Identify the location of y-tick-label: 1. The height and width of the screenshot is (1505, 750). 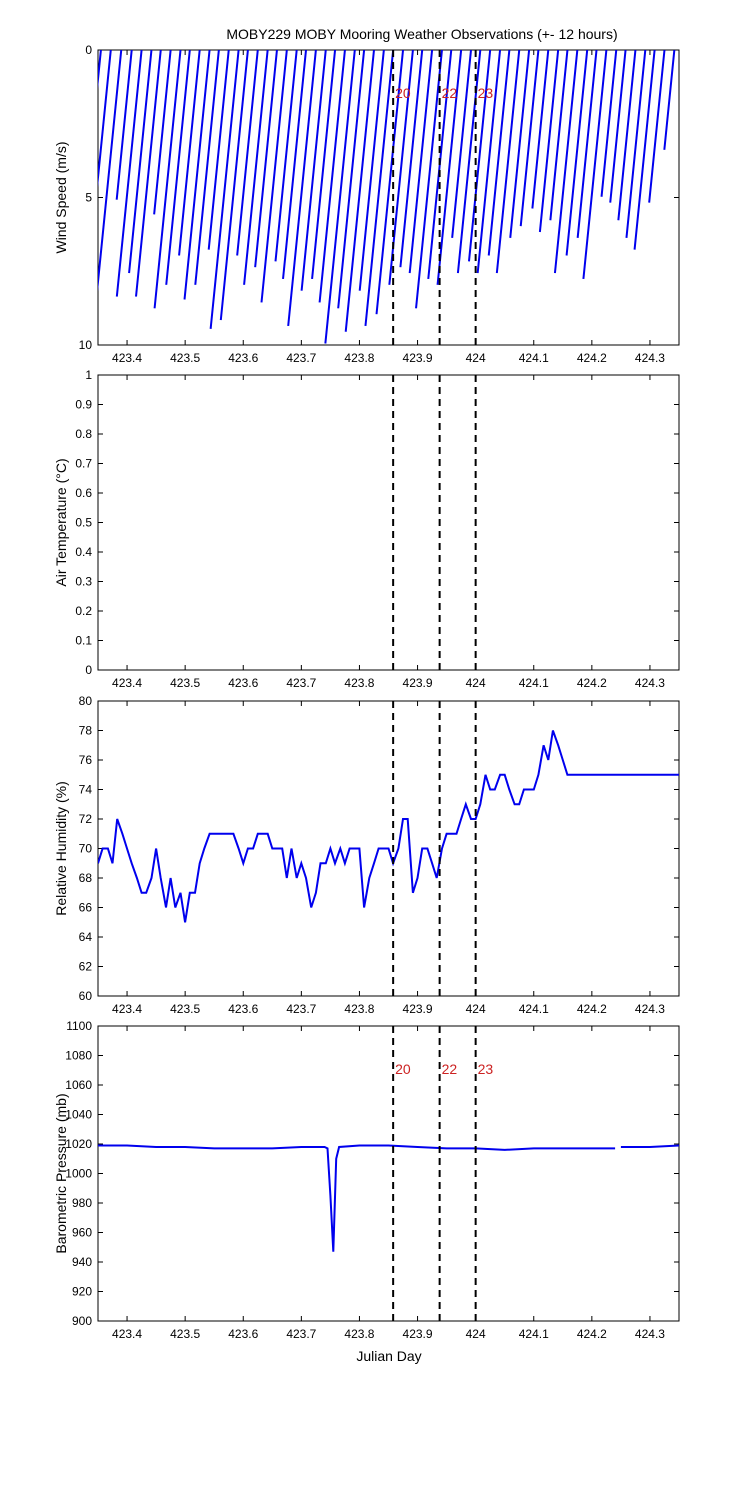
(88, 375).